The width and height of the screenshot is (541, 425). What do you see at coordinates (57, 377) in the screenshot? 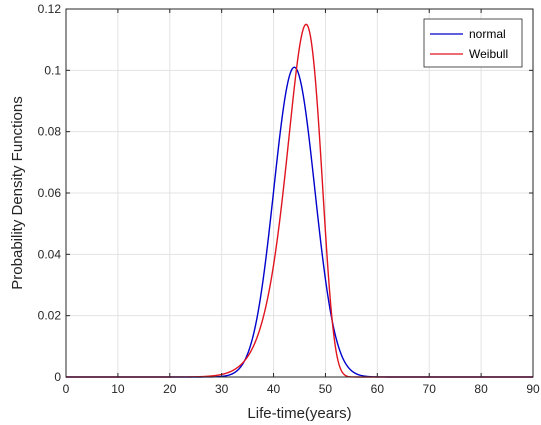
I see `y-tick-label: 0` at bounding box center [57, 377].